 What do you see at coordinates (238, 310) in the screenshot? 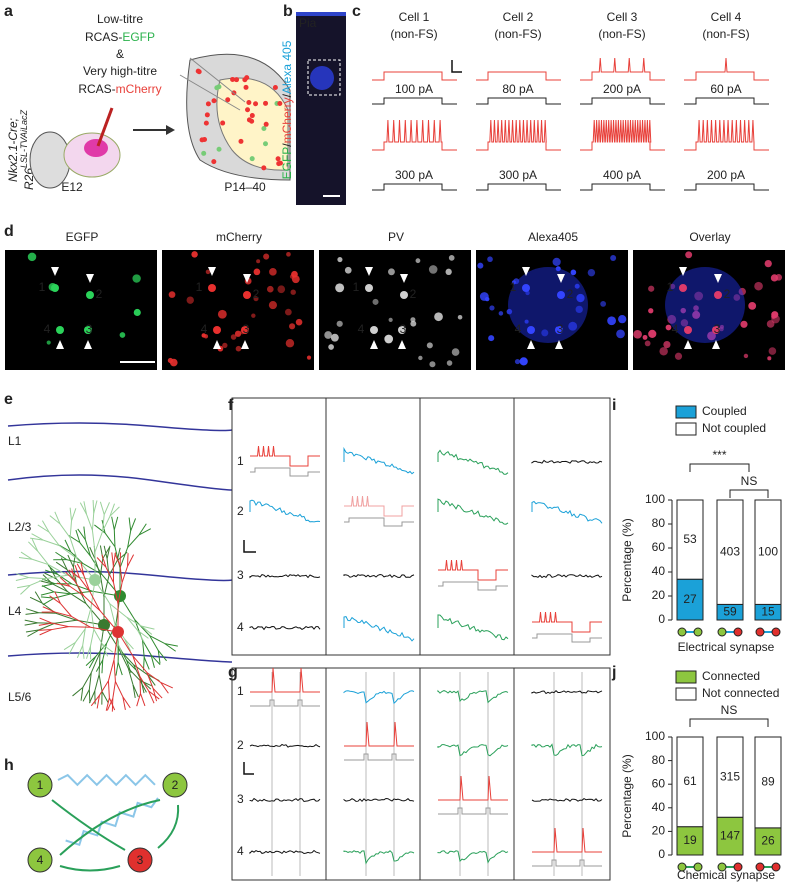
I see `micrograph` at bounding box center [238, 310].